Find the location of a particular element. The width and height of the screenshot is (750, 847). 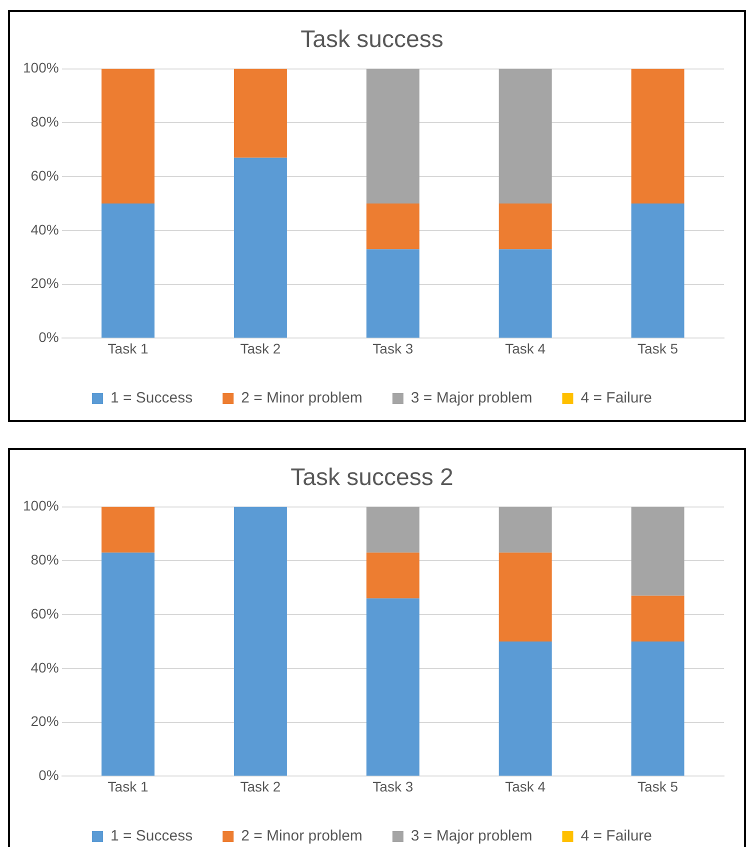

chart-title: Task success 2 is located at coordinates (372, 478).